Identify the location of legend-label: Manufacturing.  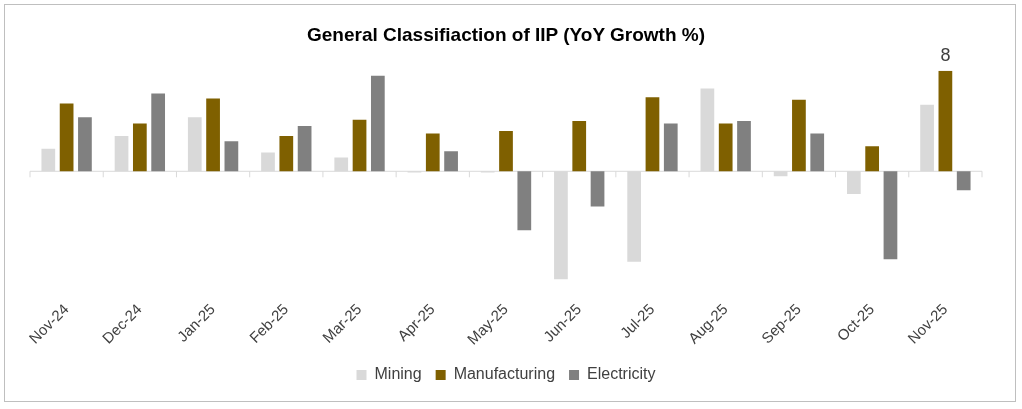
(504, 374).